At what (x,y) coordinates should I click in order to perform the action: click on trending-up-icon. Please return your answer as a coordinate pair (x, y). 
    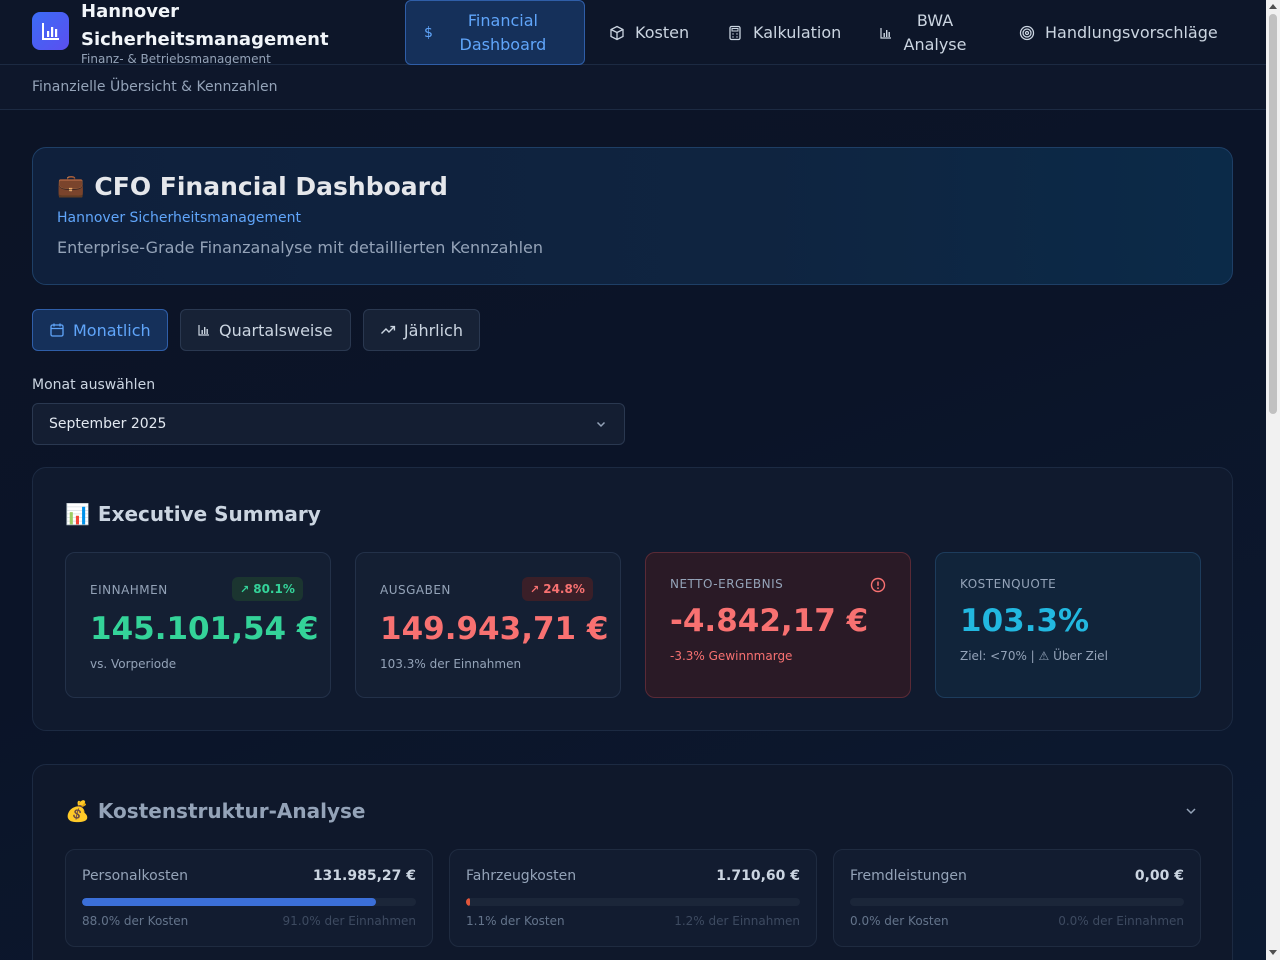
    Looking at the image, I should click on (388, 329).